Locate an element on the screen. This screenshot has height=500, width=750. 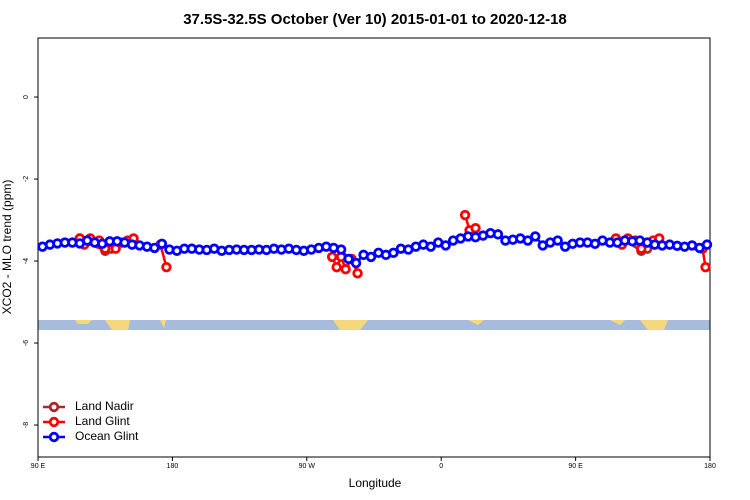
legend-label: Land Nadir is located at coordinates (104, 406).